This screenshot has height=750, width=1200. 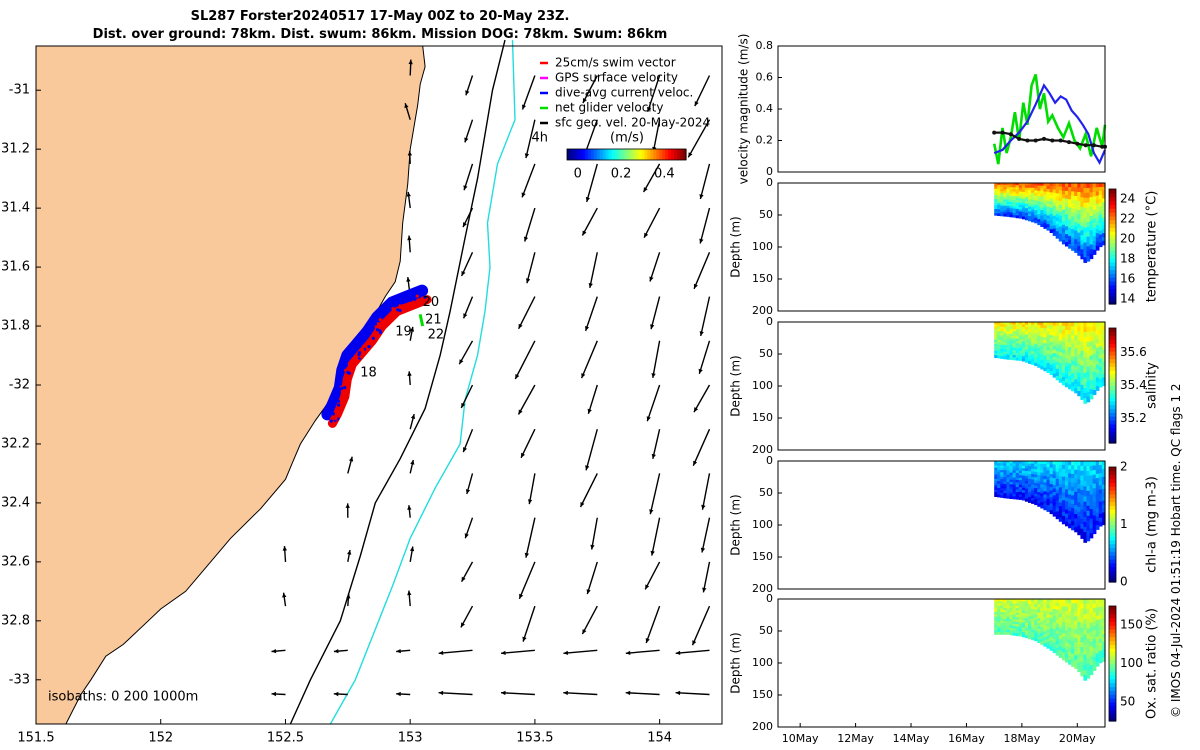 What do you see at coordinates (627, 138) in the screenshot?
I see `speed-unit-label: (m/s)` at bounding box center [627, 138].